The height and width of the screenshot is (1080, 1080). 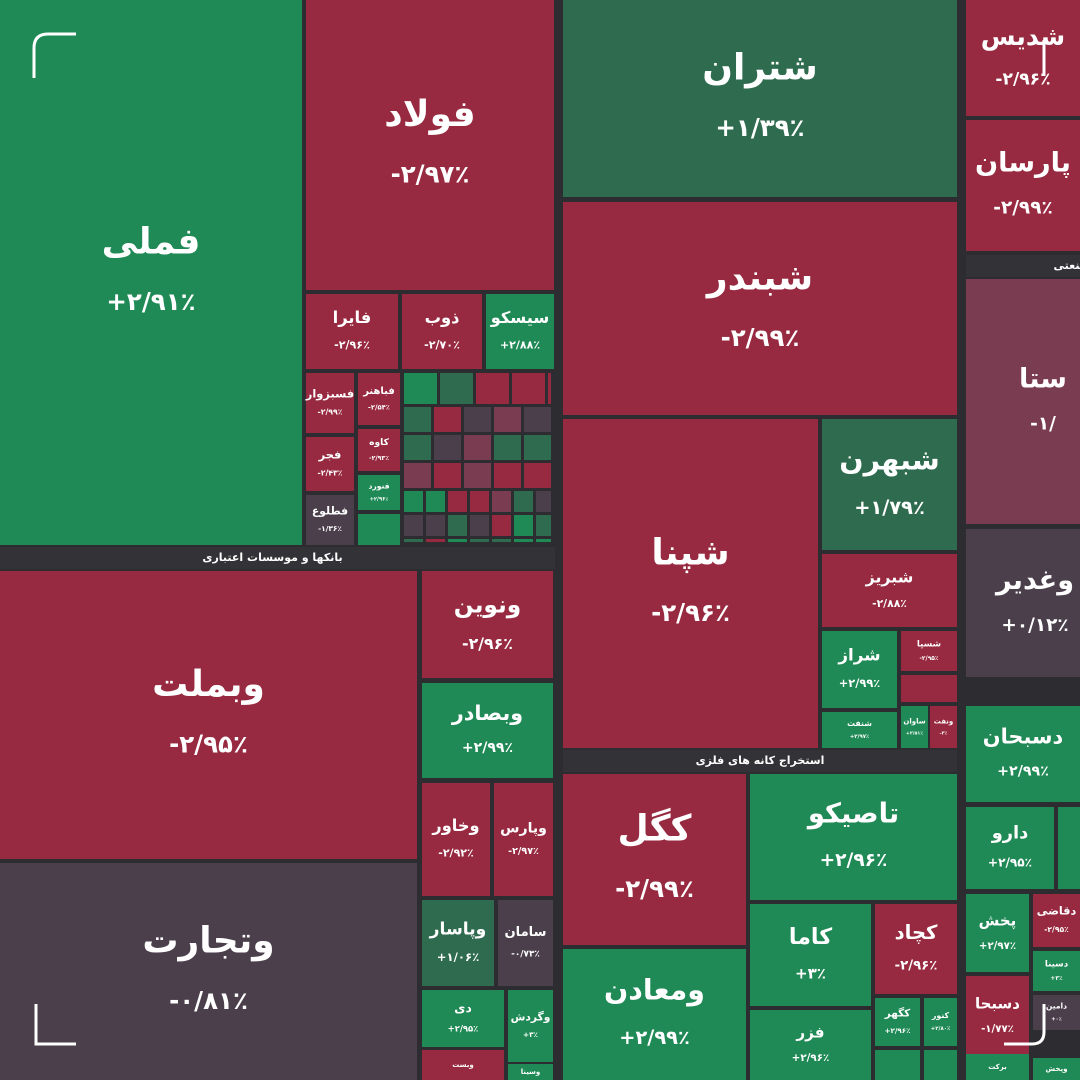 What do you see at coordinates (1057, 1069) in the screenshot?
I see `tile-label: وپخش` at bounding box center [1057, 1069].